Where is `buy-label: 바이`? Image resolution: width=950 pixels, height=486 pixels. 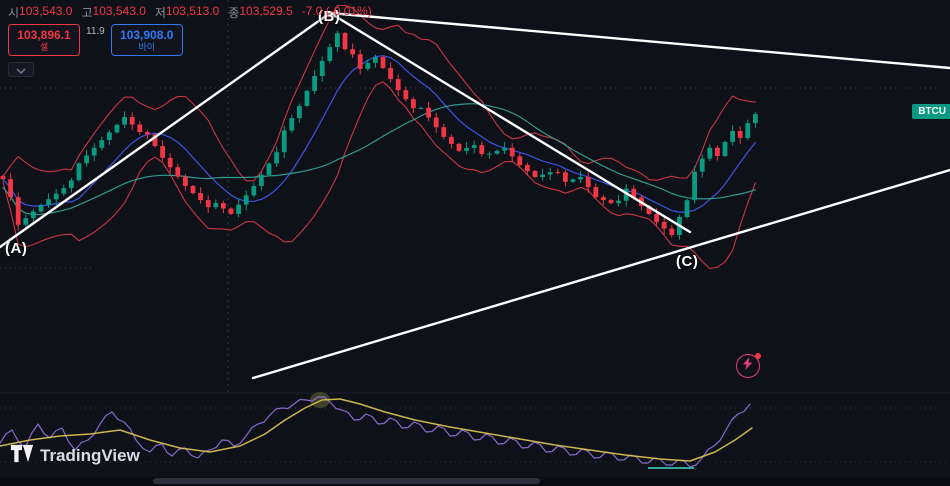 buy-label: 바이 is located at coordinates (147, 47).